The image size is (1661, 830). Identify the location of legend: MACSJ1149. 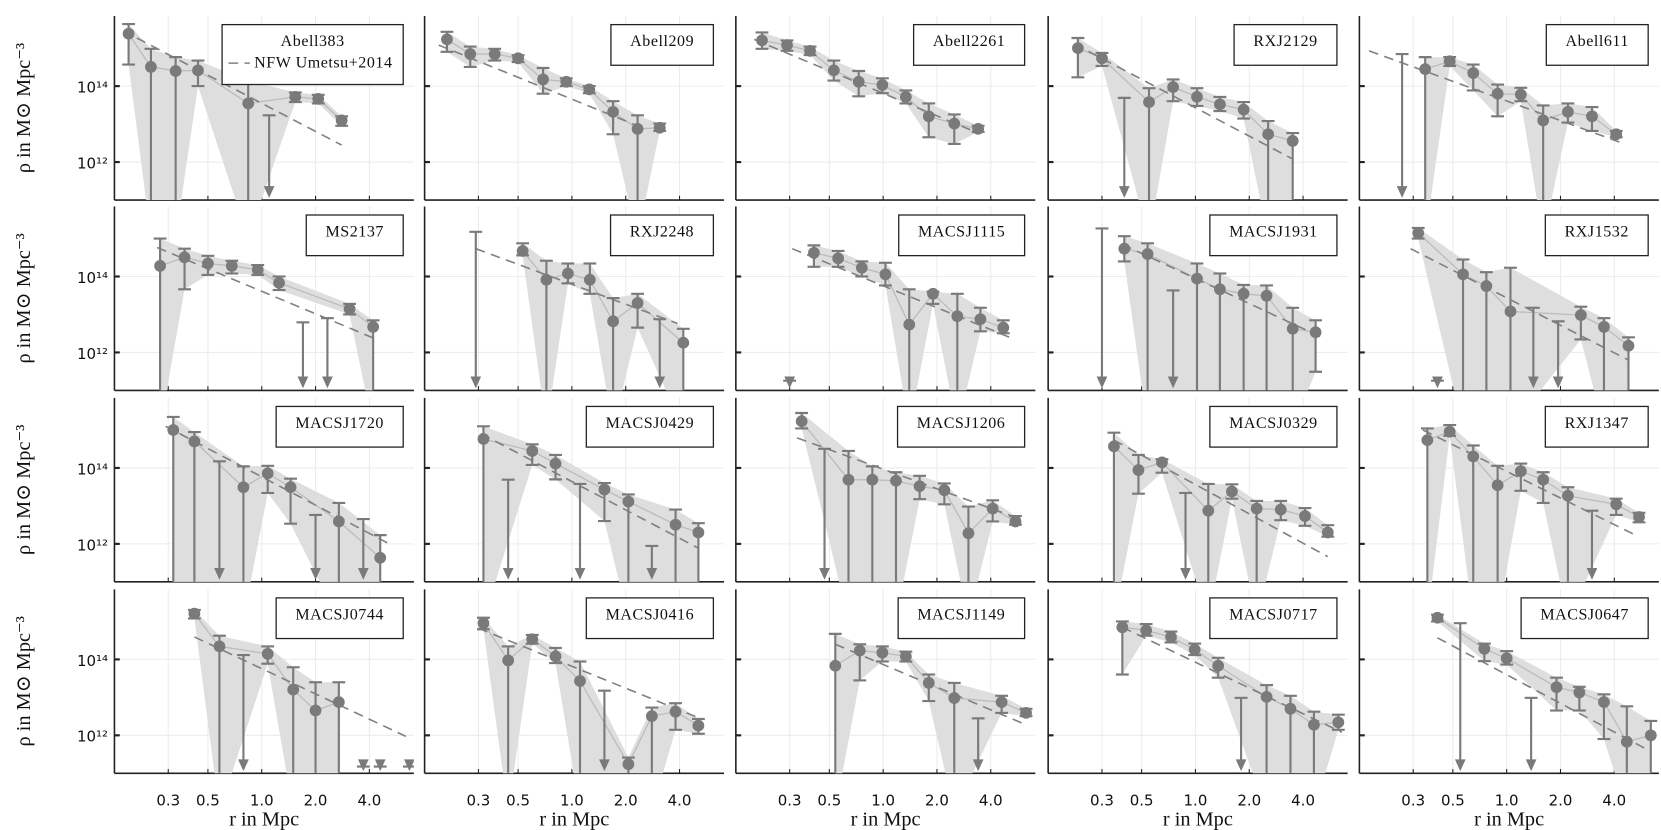
(961, 618).